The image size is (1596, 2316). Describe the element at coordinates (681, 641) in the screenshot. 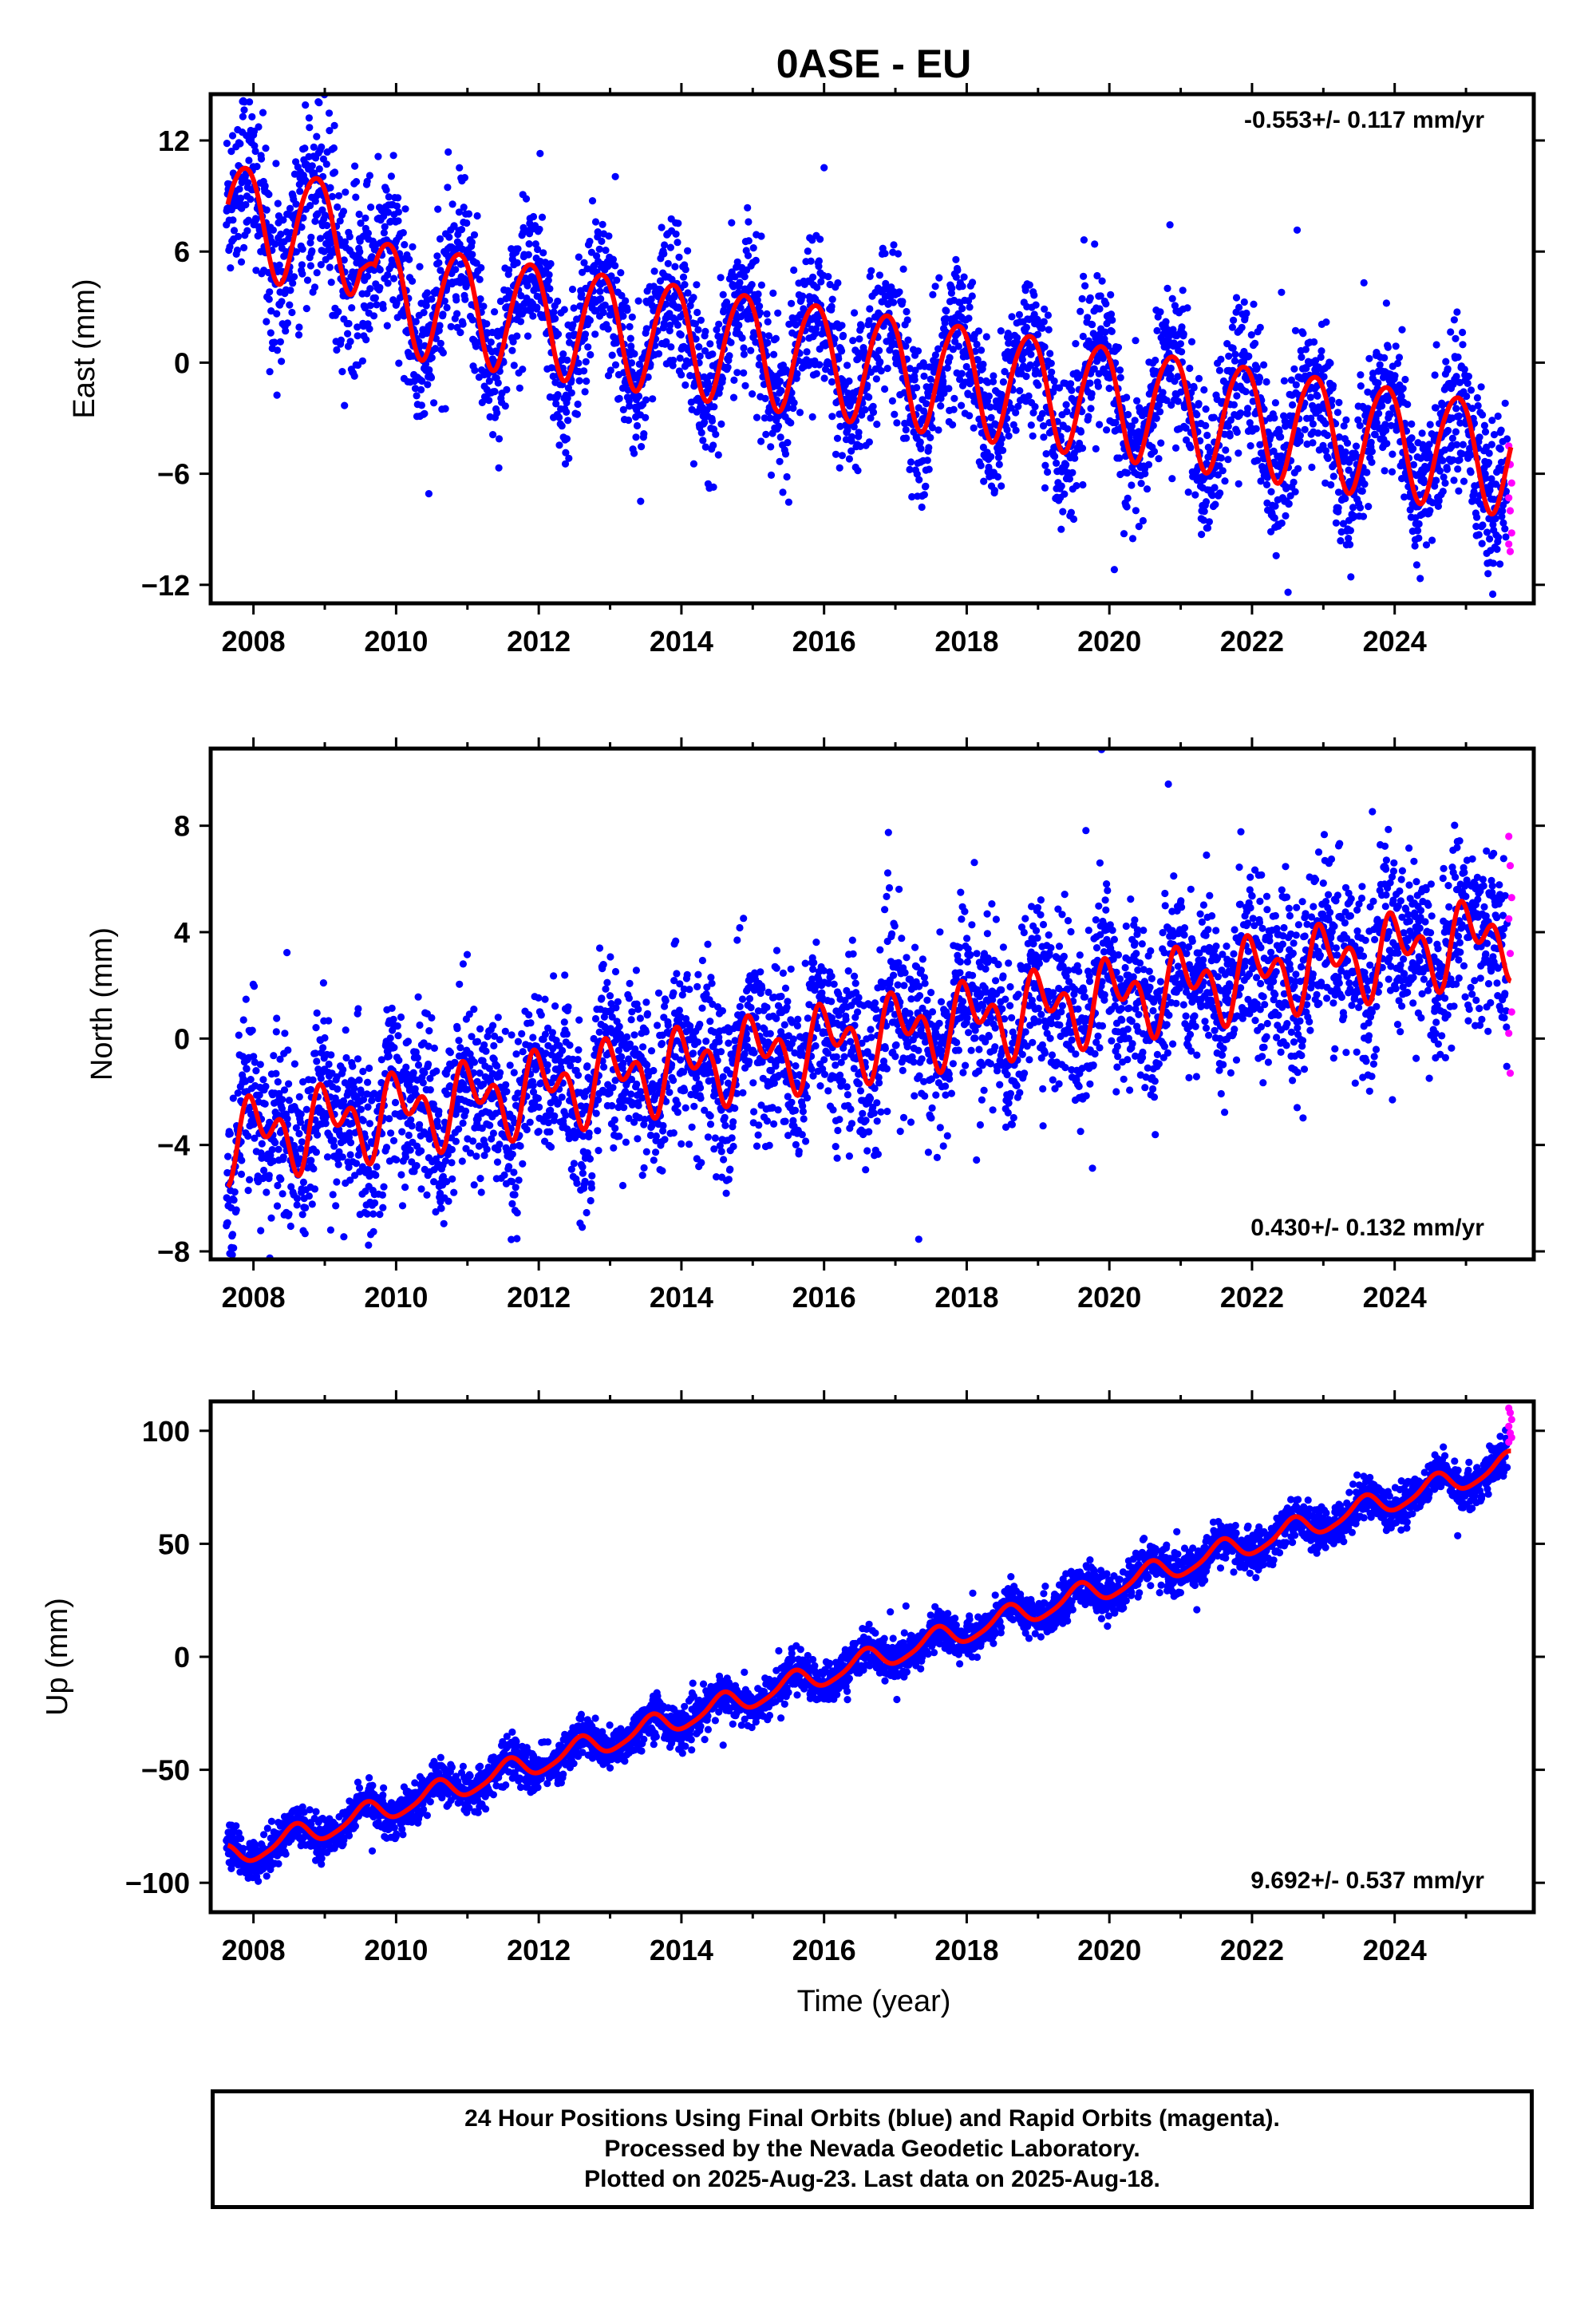

I see `x-tick-label: 2014` at that location.